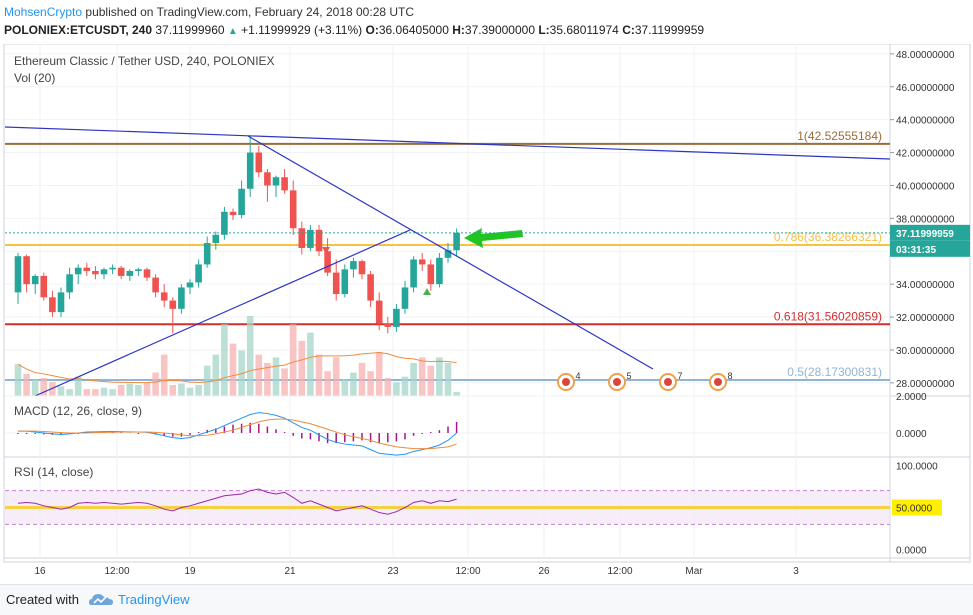 This screenshot has width=973, height=615. What do you see at coordinates (458, 30) in the screenshot?
I see `high-label: H:` at bounding box center [458, 30].